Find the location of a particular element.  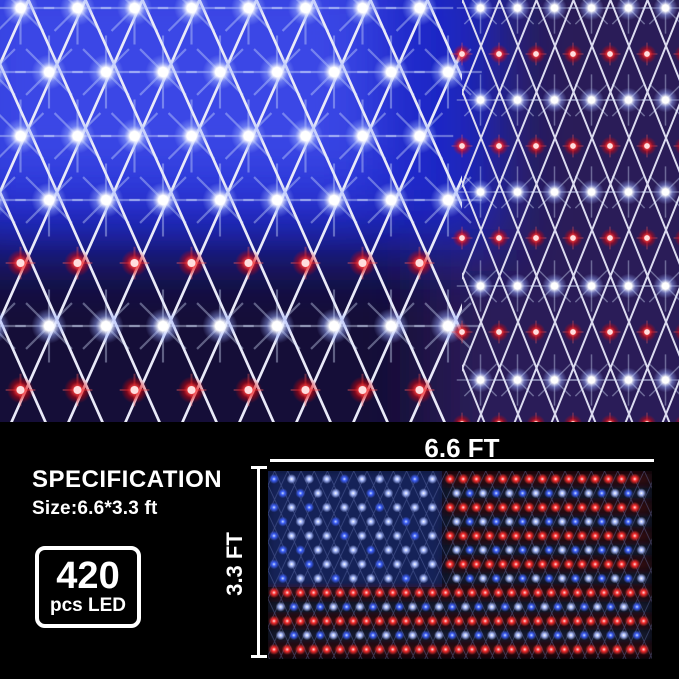

dimension-tick-bottom is located at coordinates (259, 656).